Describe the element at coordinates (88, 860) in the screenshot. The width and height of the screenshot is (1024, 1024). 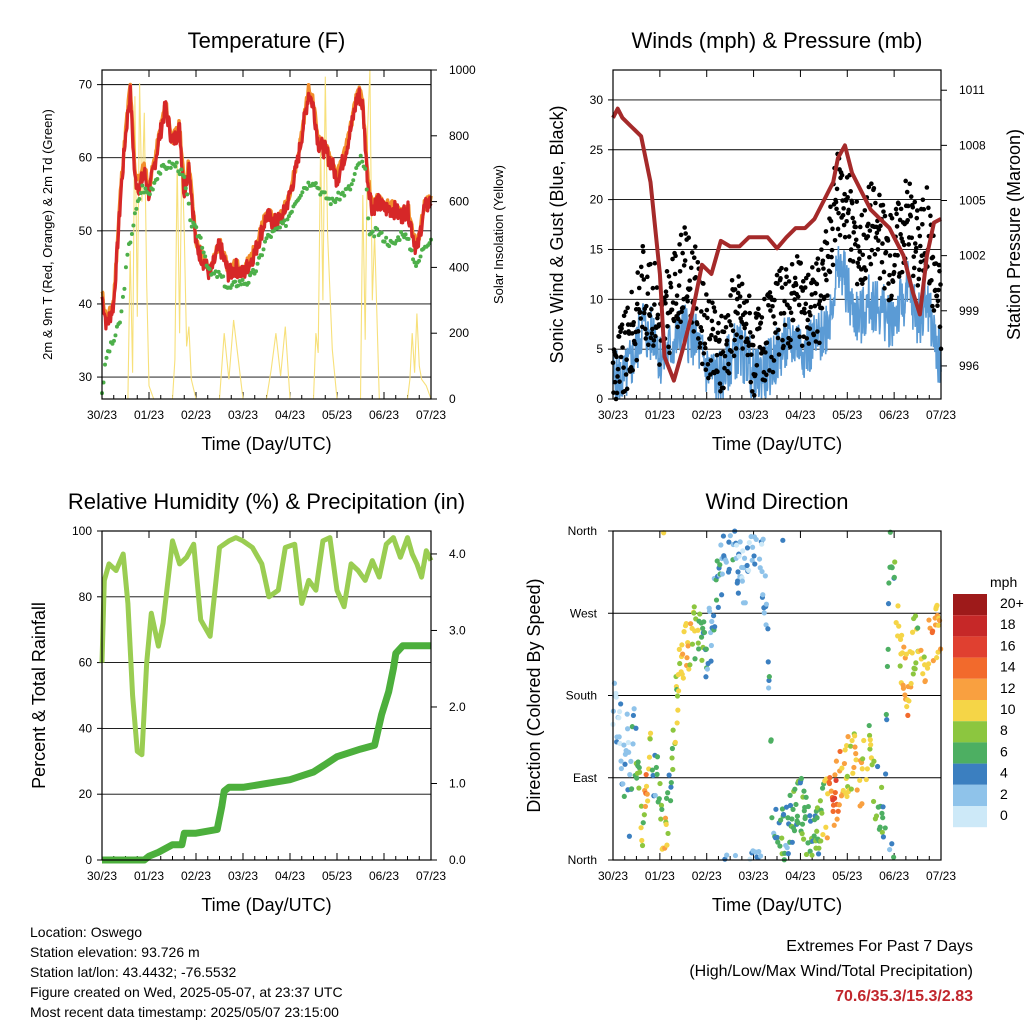
I see `y-tick-label: 0` at that location.